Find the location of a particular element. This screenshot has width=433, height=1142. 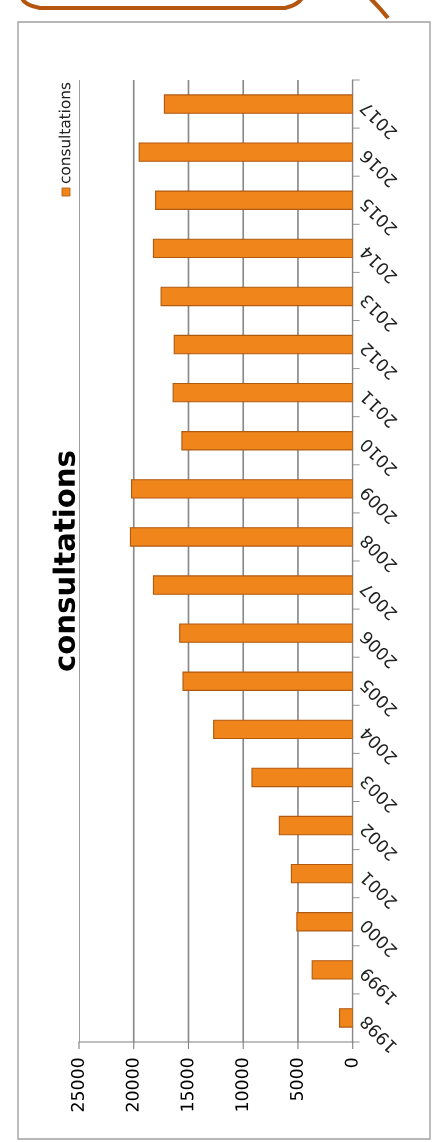

x-tick-label: 25000 is located at coordinates (77, 1085).